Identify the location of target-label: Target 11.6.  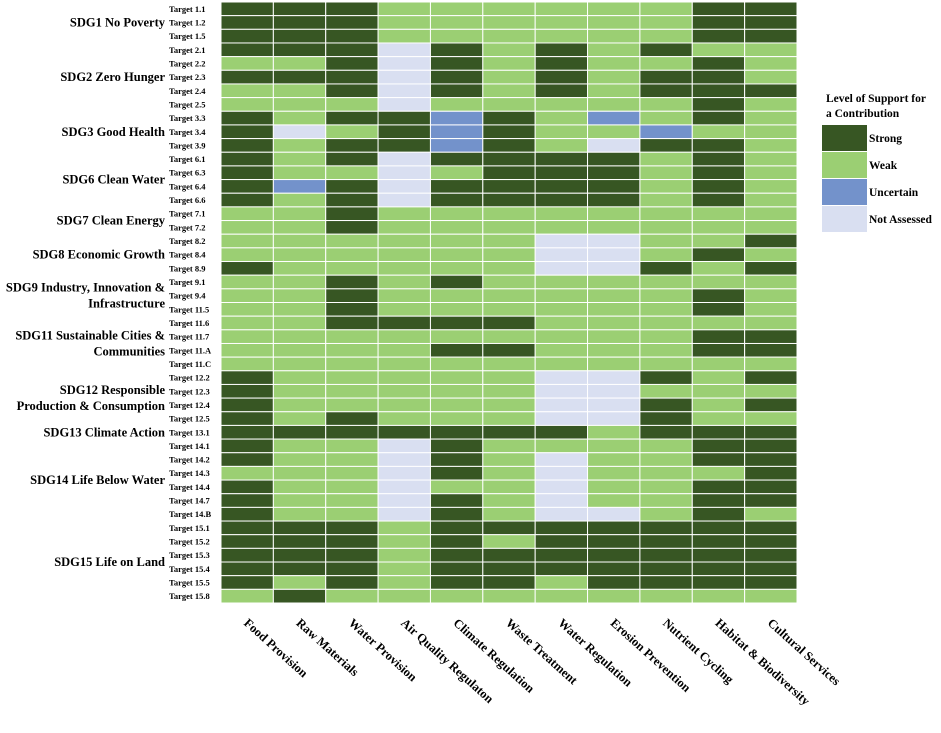
(189, 323).